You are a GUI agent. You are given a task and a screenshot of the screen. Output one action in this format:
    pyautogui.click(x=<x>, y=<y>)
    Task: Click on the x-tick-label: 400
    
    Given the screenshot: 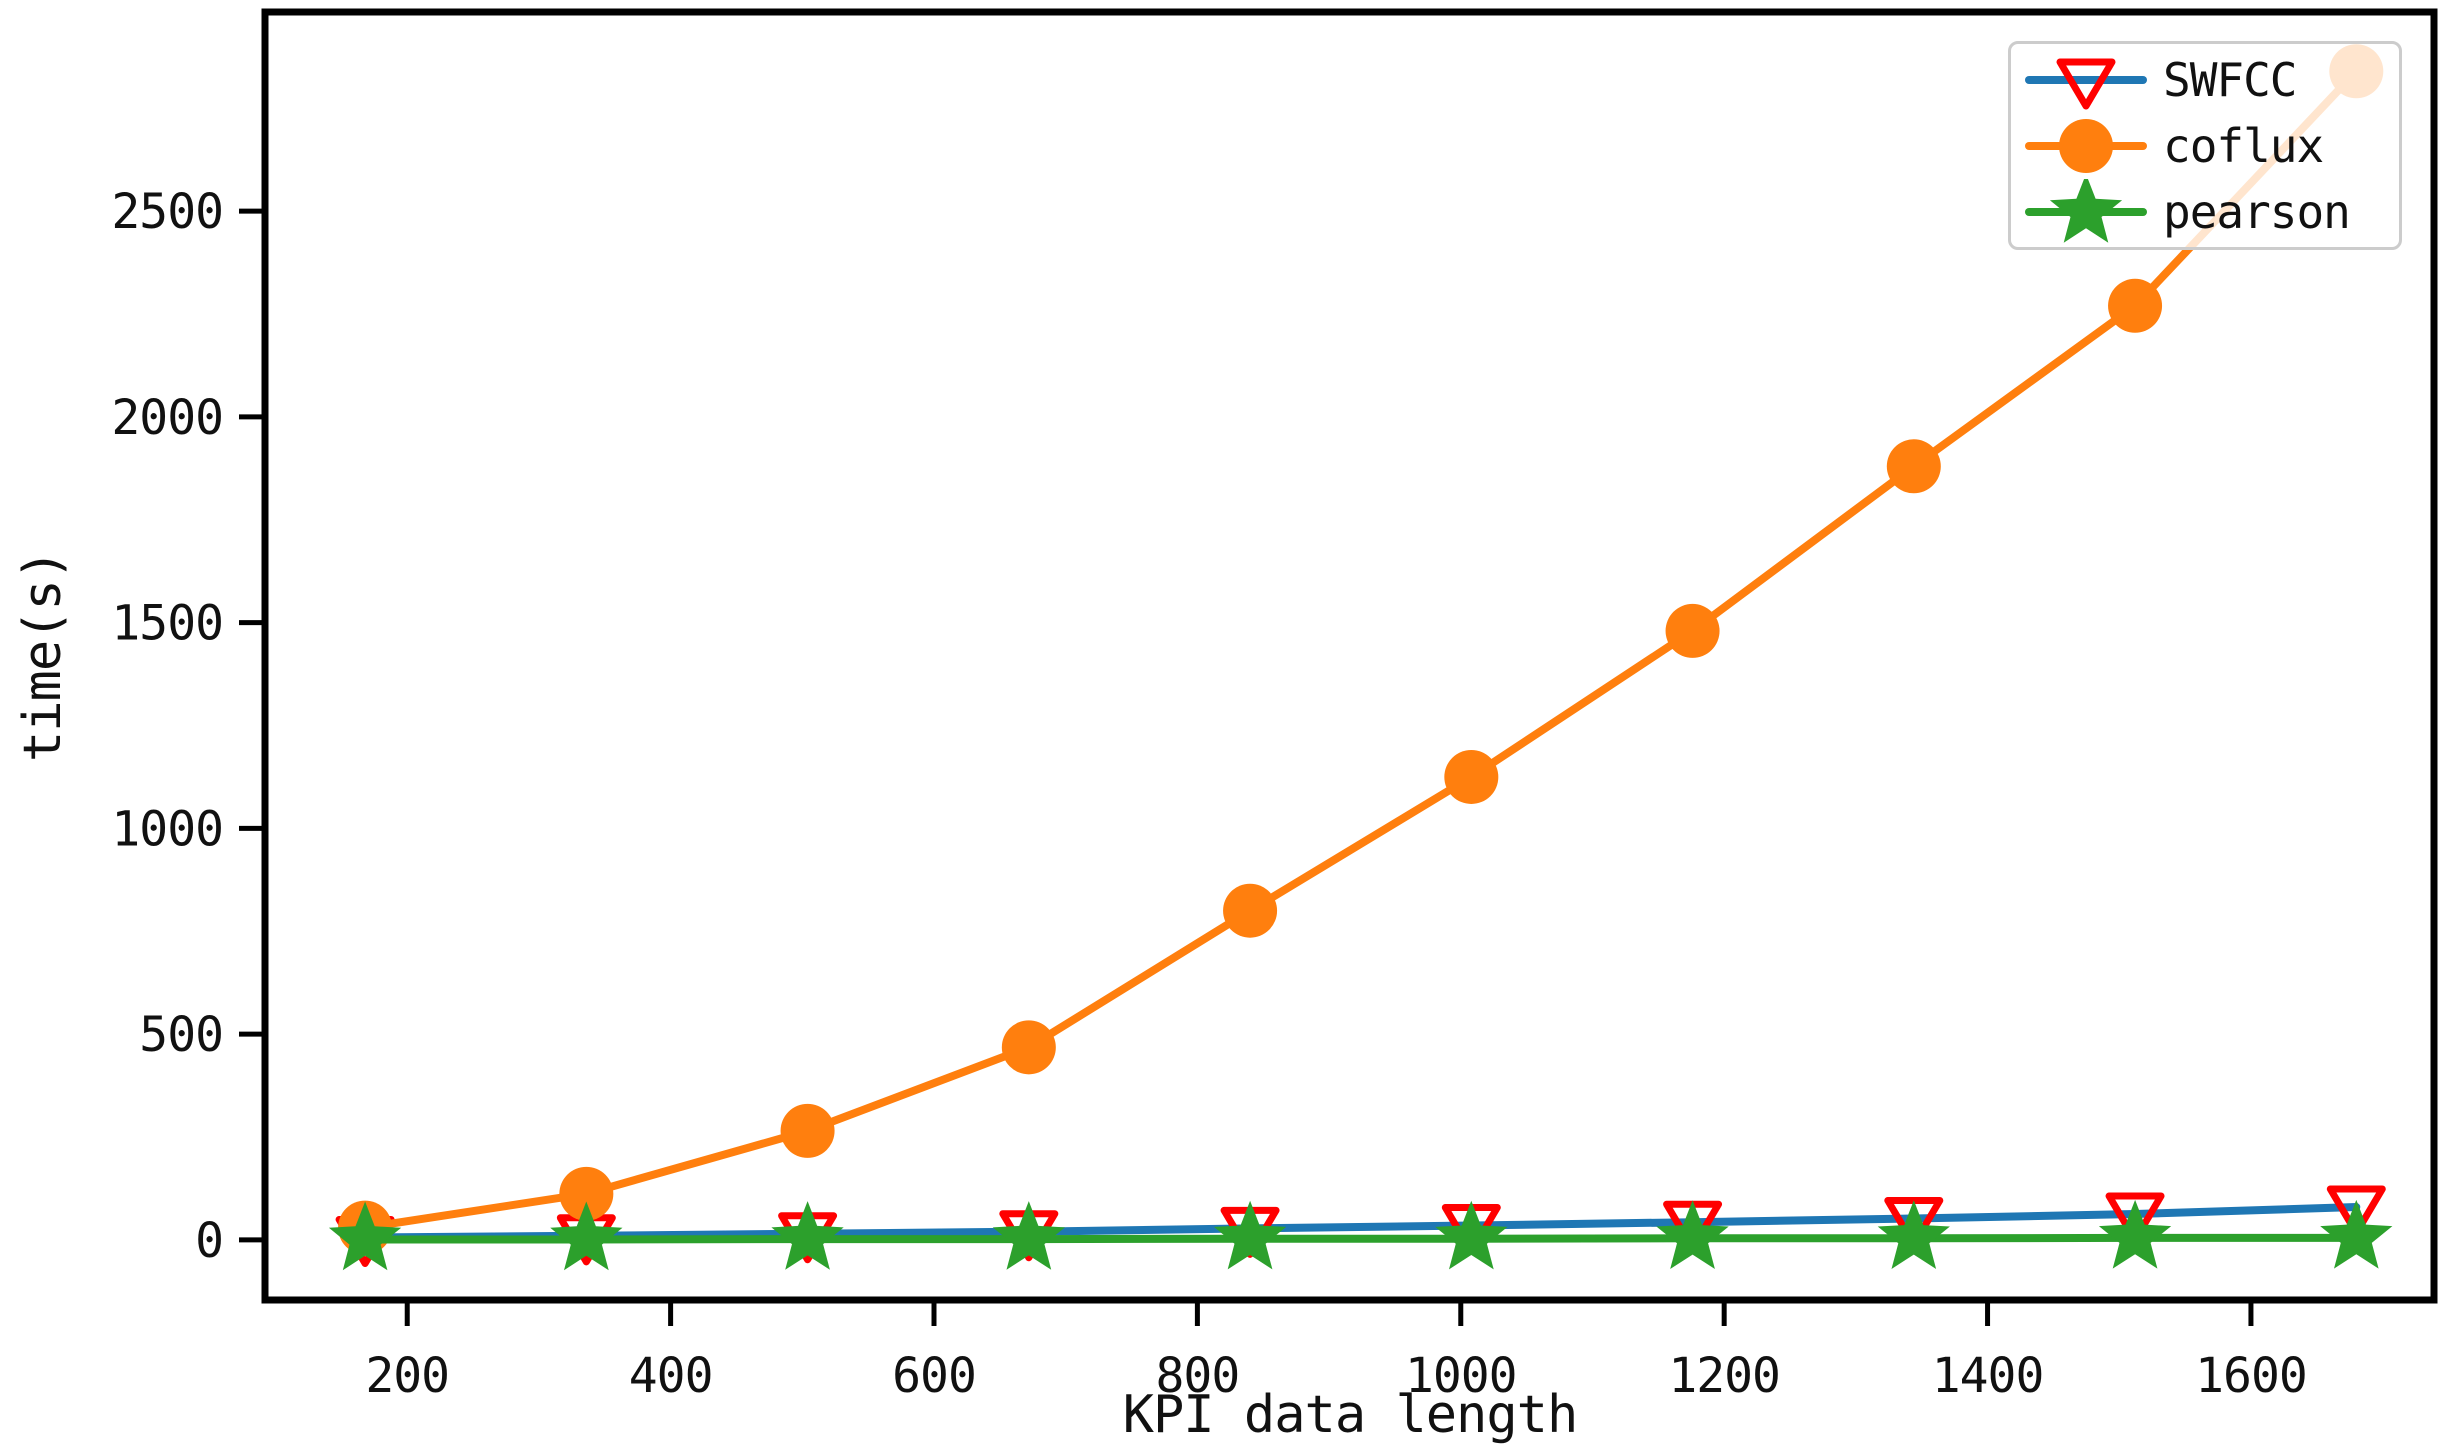 What is the action you would take?
    pyautogui.click(x=671, y=1376)
    